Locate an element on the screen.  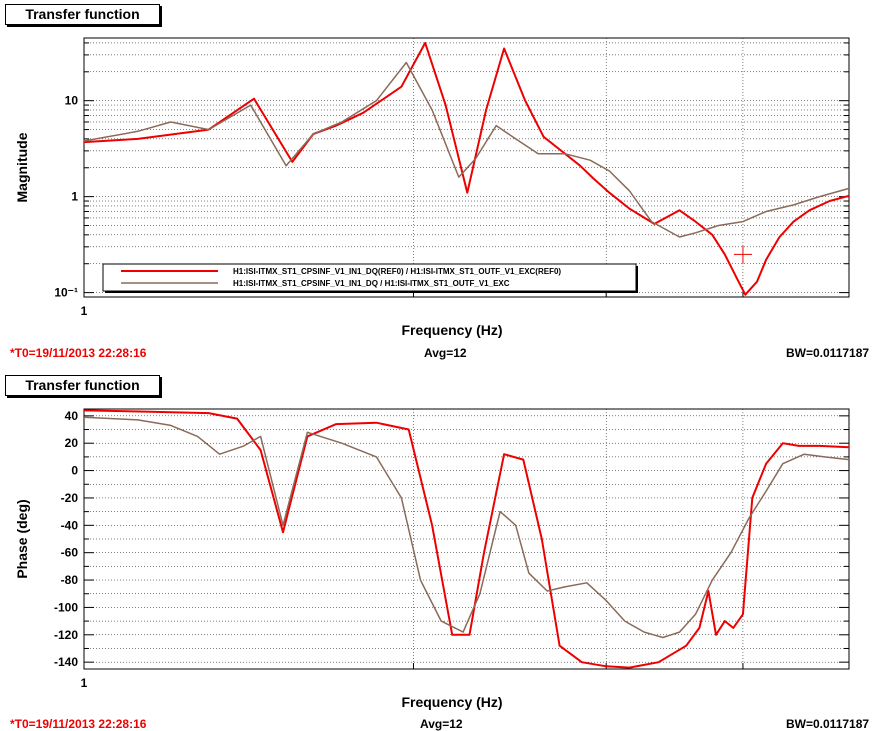
panel-2-title: Transfer function is located at coordinates (82, 385).